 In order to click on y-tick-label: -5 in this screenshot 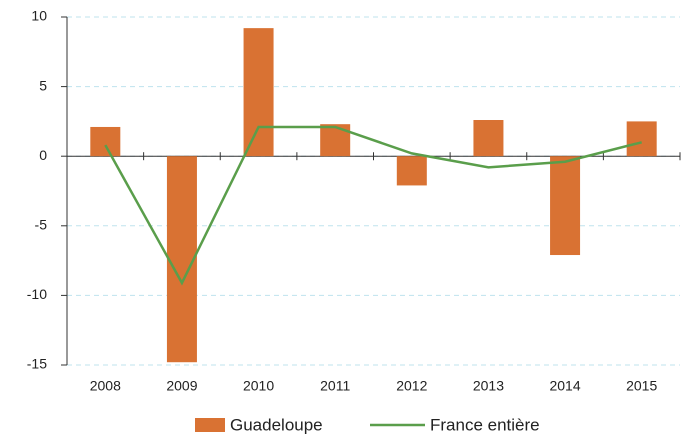, I will do `click(41, 225)`.